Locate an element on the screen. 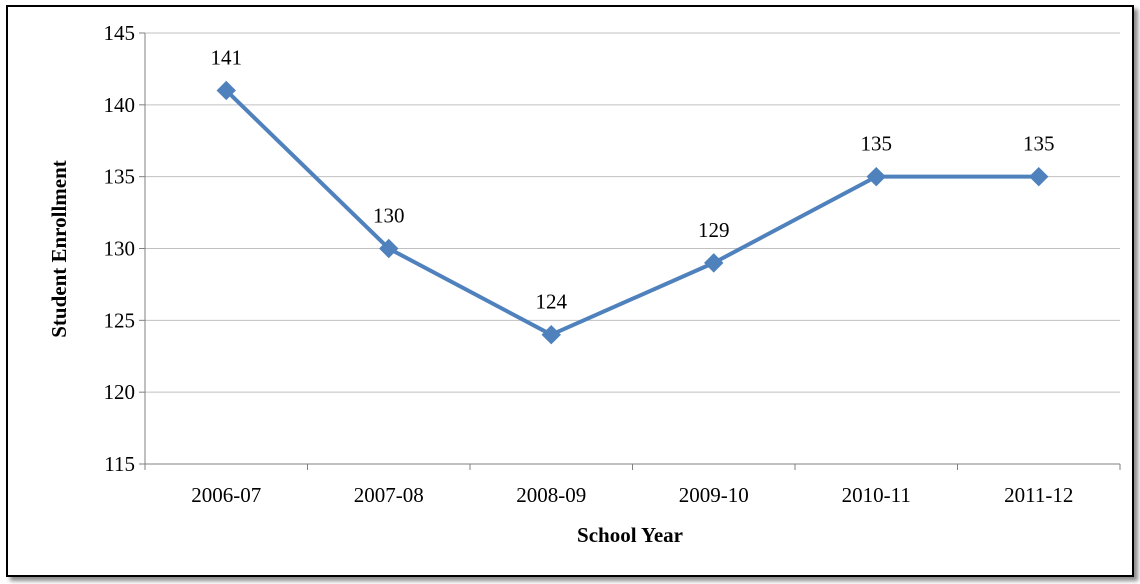 The width and height of the screenshot is (1140, 584). data-label: 141 is located at coordinates (227, 57).